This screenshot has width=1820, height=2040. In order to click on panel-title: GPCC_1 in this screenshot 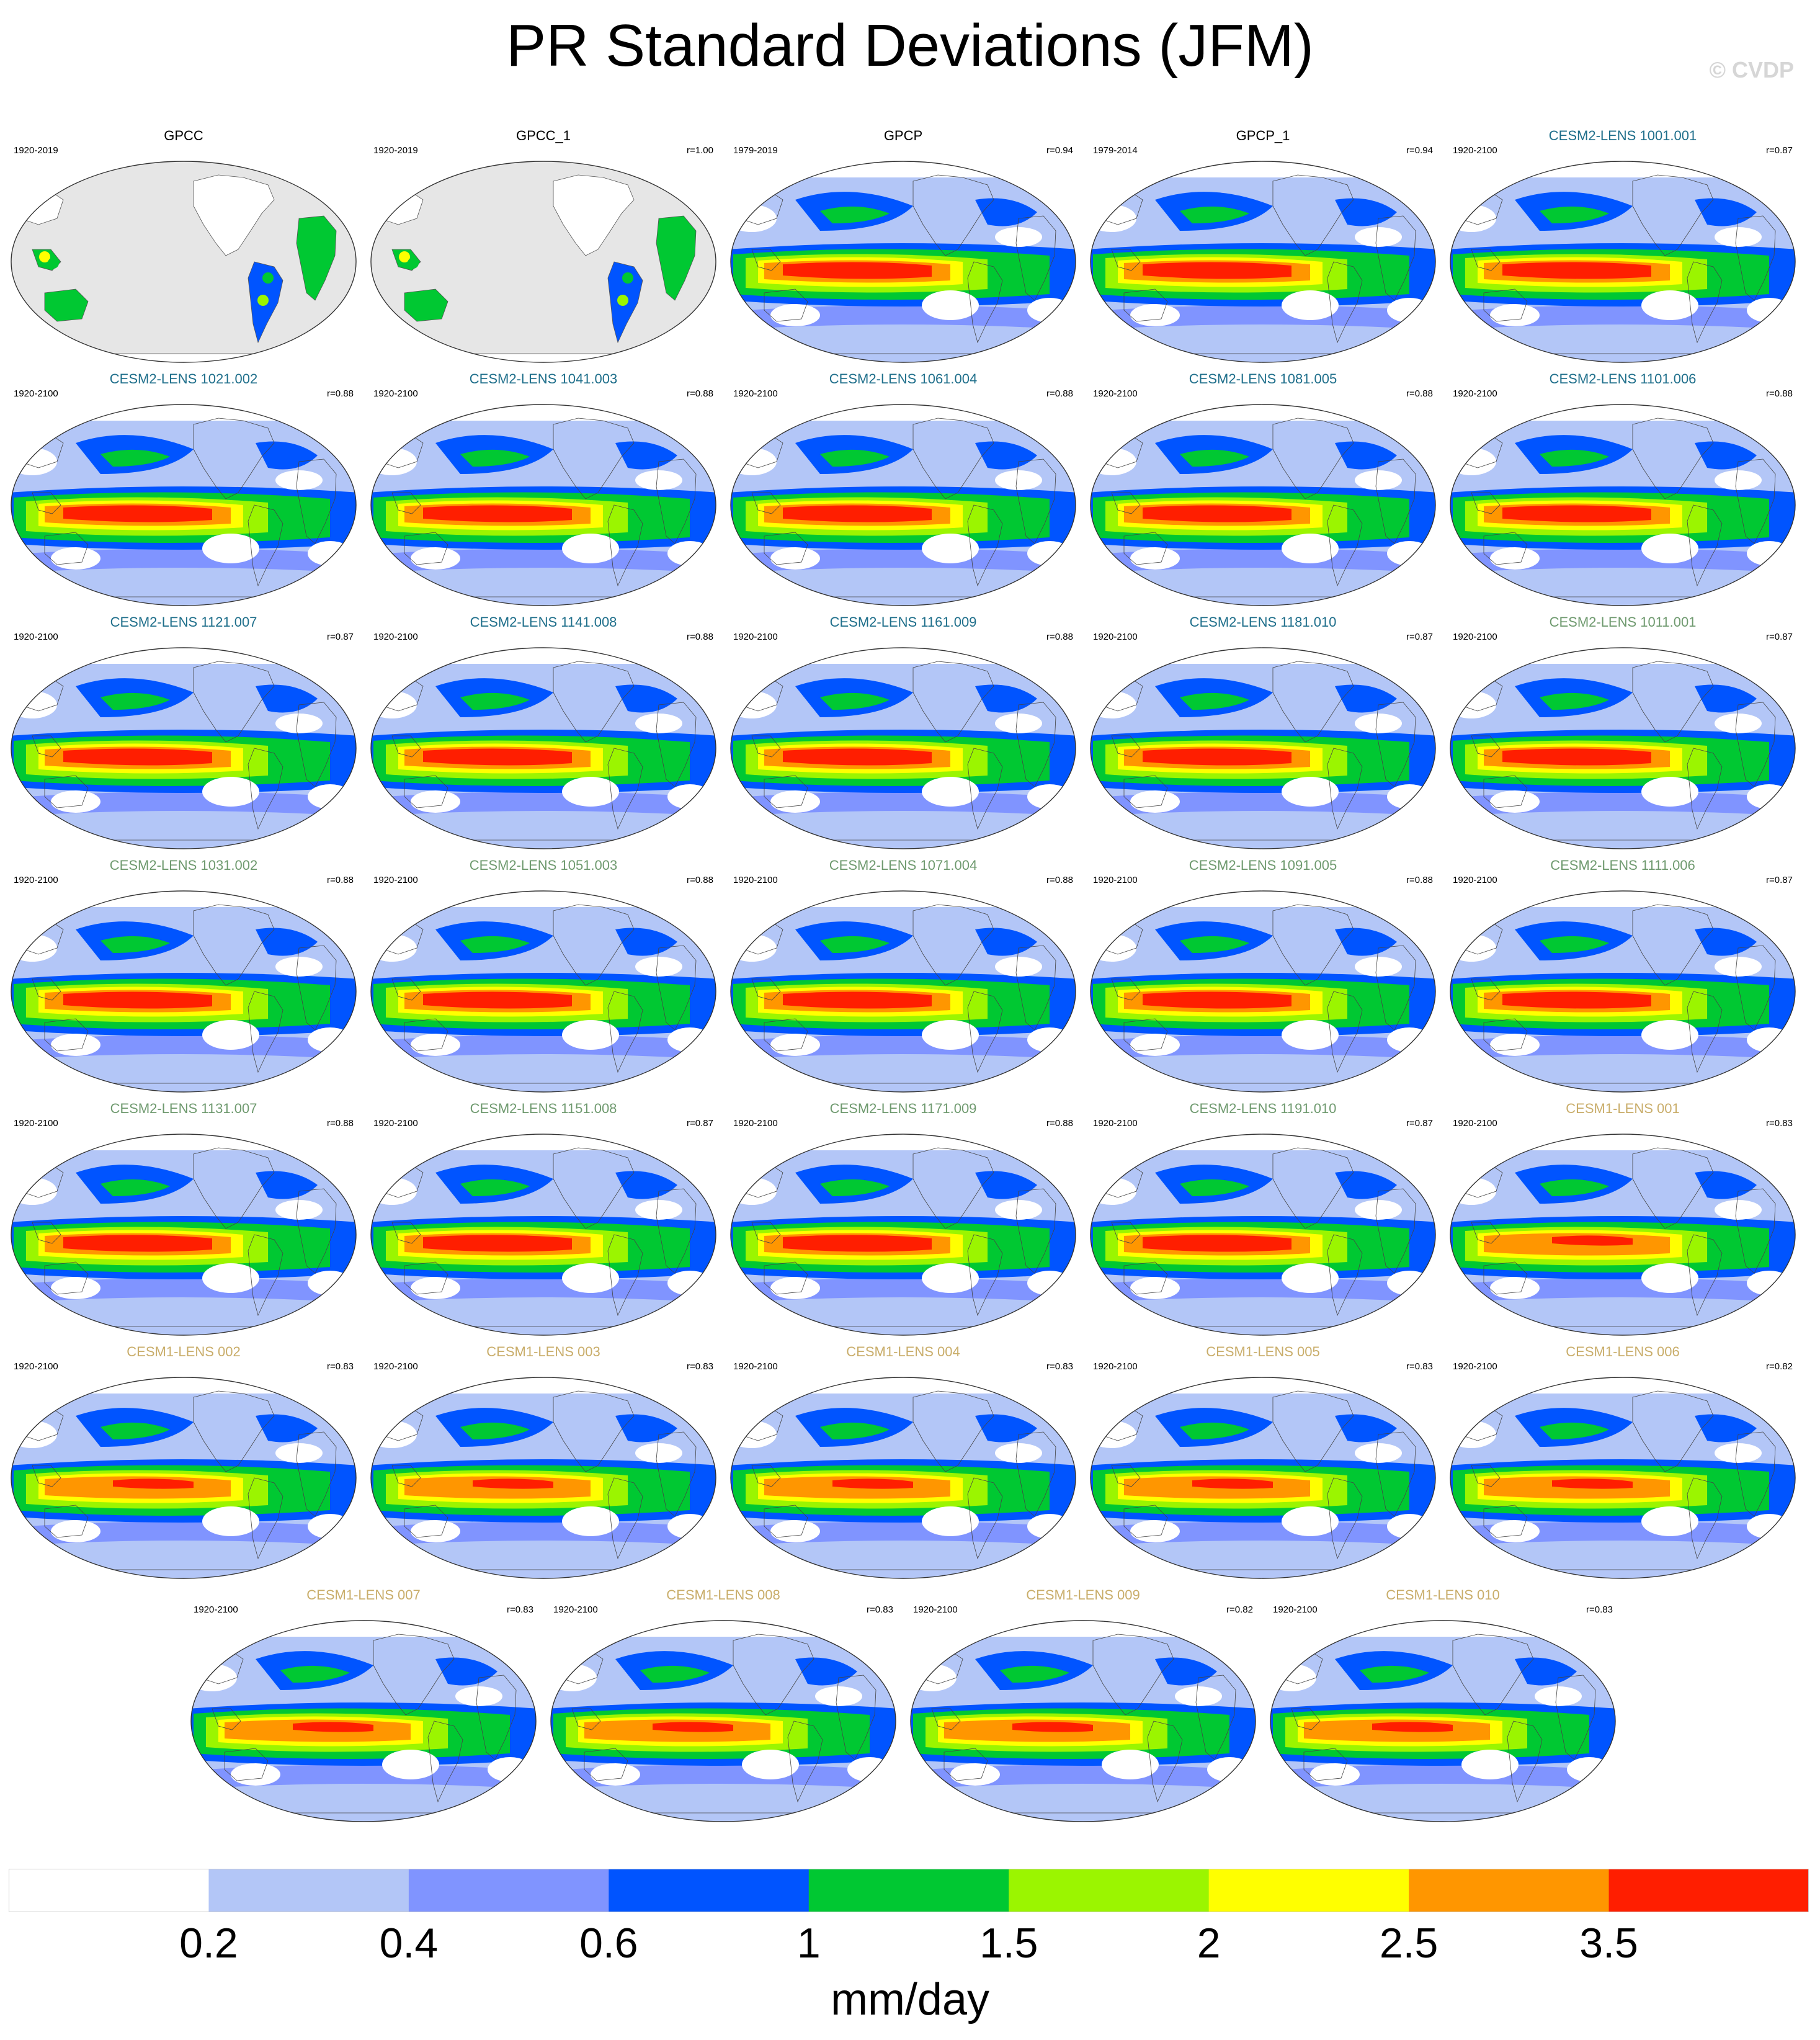, I will do `click(543, 135)`.